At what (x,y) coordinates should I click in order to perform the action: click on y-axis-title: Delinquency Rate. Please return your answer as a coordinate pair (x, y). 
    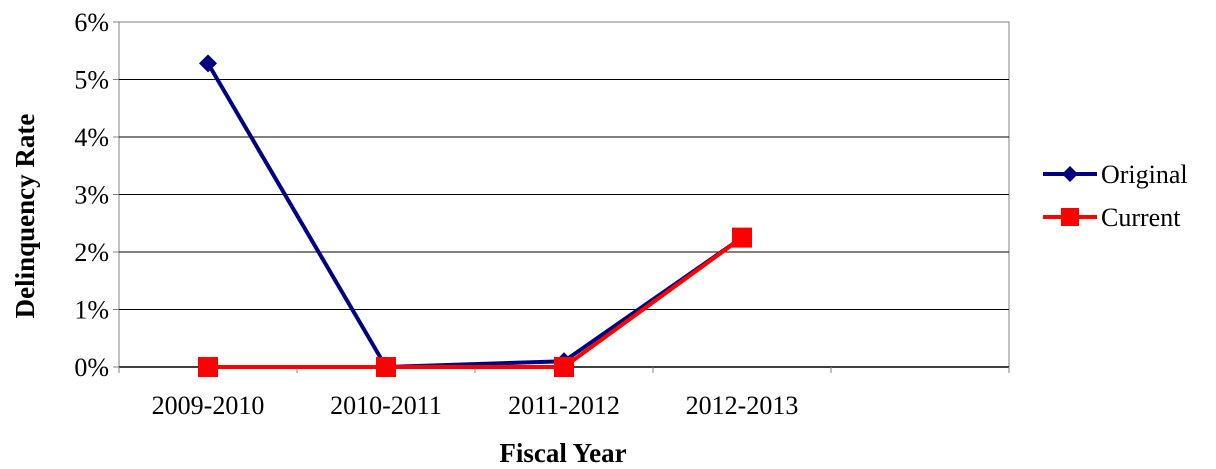
    Looking at the image, I should click on (25, 216).